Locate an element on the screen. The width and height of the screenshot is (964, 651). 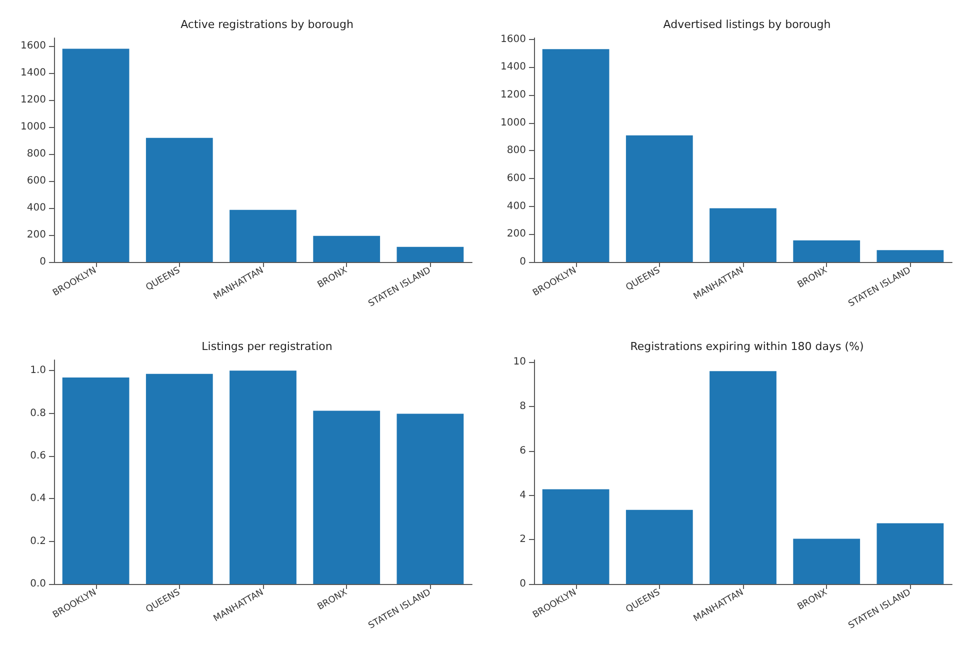
y-tick-label: 0.4 is located at coordinates (38, 498).